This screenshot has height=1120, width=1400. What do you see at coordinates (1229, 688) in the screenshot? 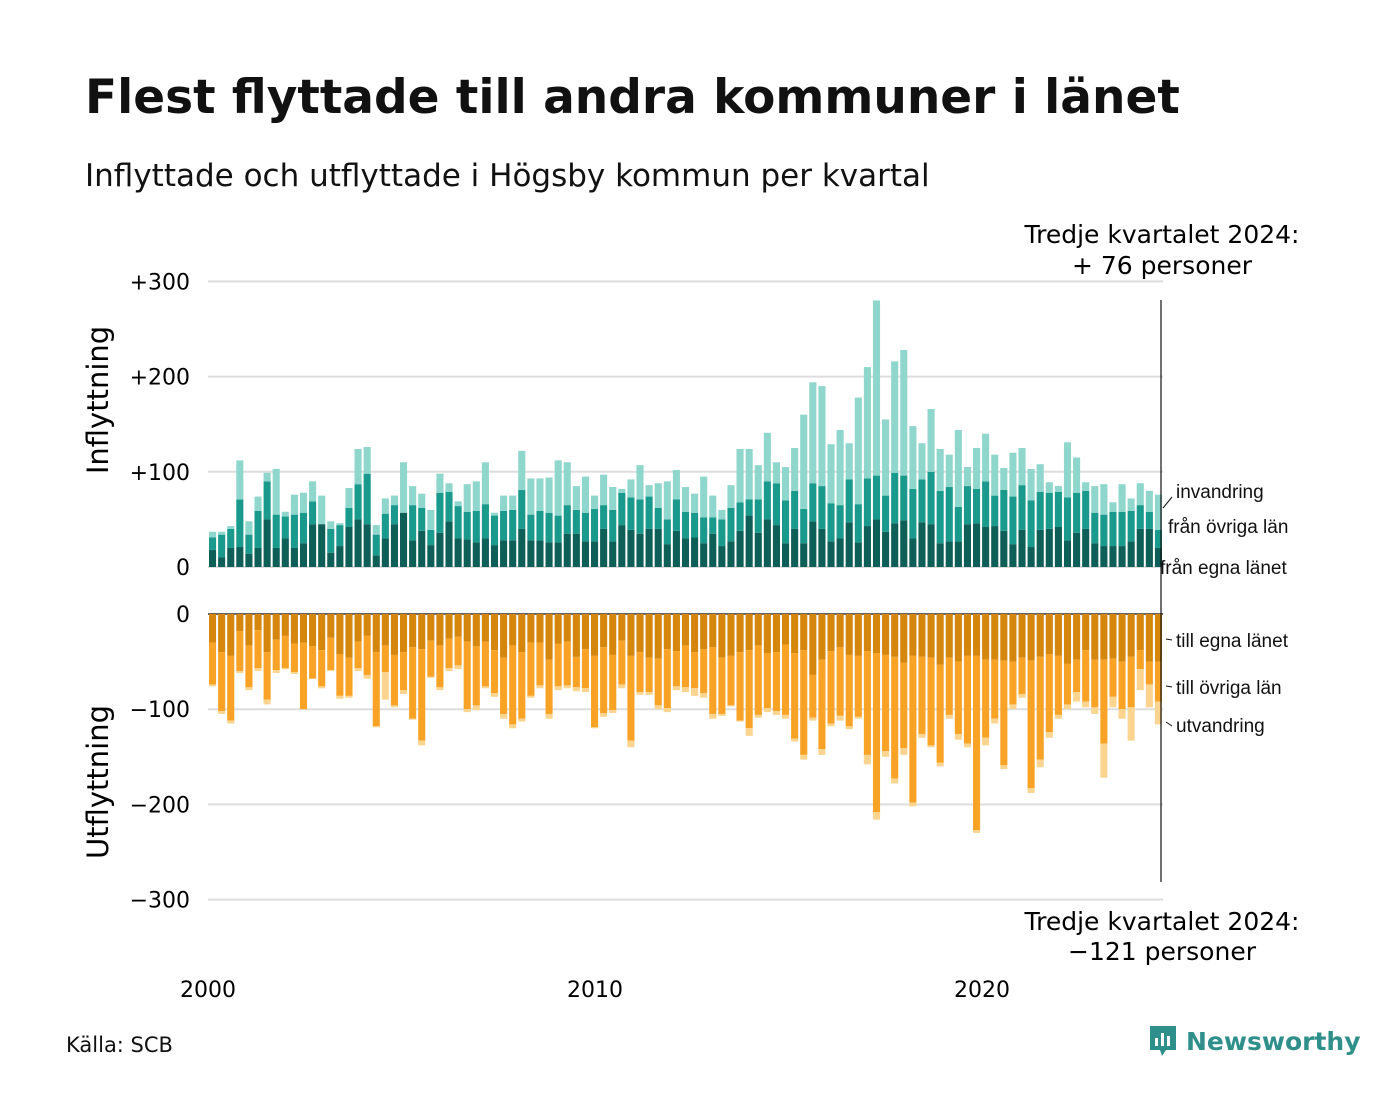
I see `legend-till-ovriga-lan: till övriga län` at bounding box center [1229, 688].